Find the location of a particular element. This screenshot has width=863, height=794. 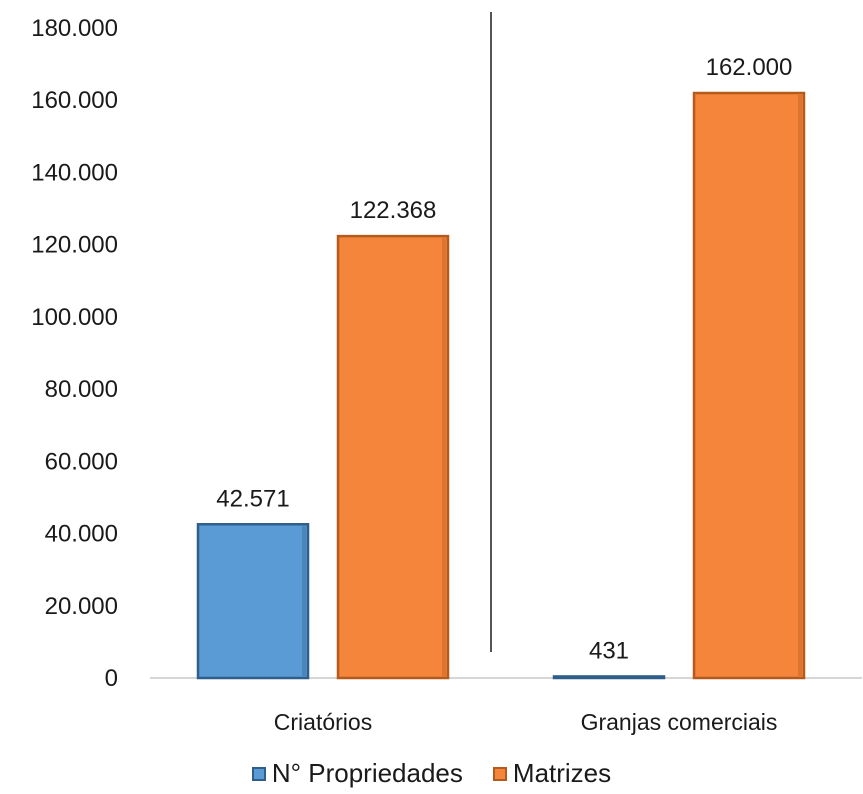

y-tick-label: 140.000 is located at coordinates (74, 172).